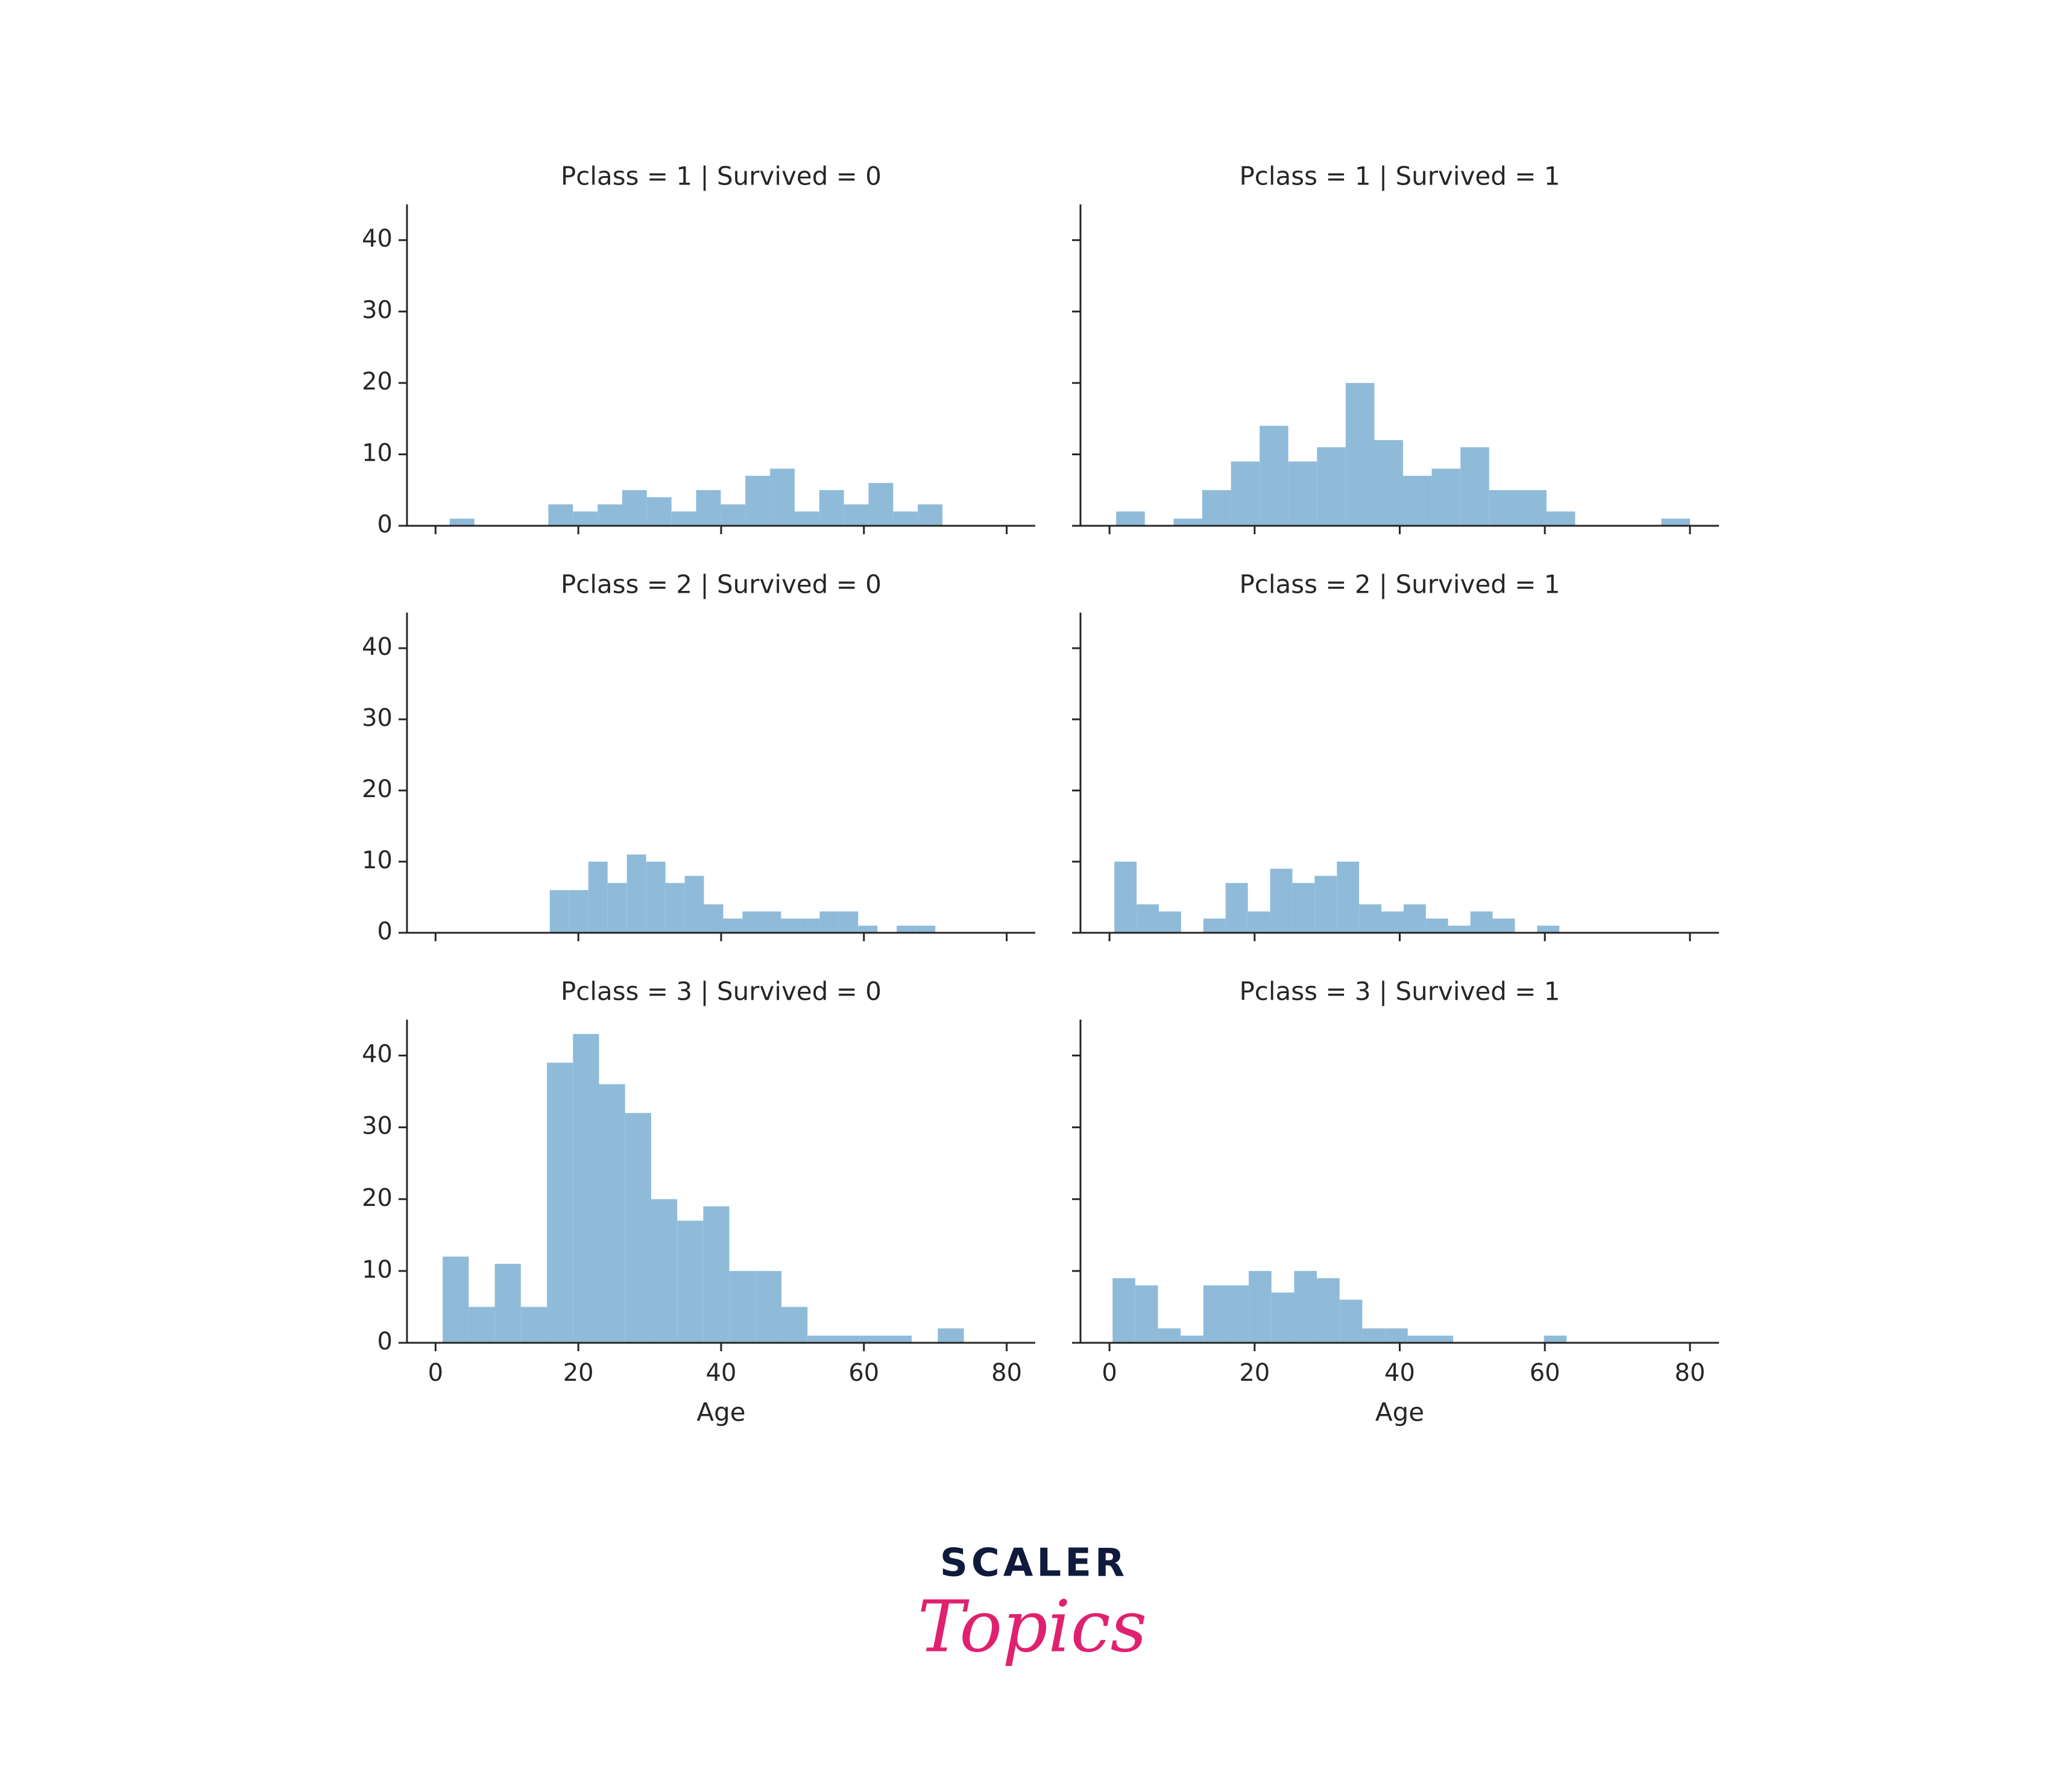 The image size is (2050, 1792). What do you see at coordinates (1399, 584) in the screenshot?
I see `panel-title: Pclass = 2 | Survived = 1` at bounding box center [1399, 584].